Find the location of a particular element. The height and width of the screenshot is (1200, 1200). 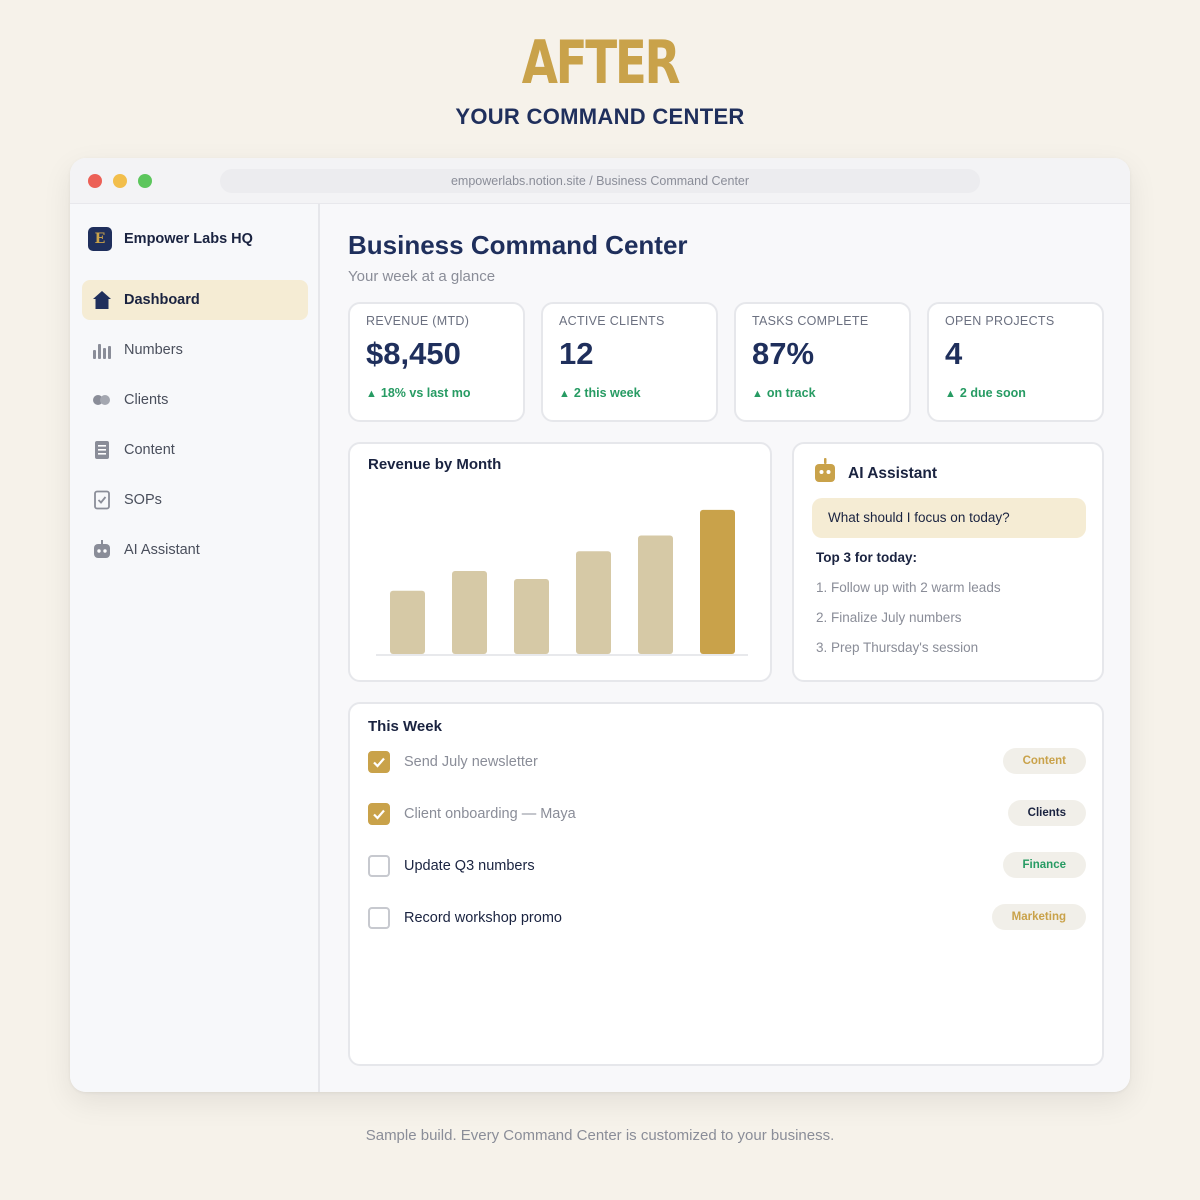

kpi-card-projects: OPEN PROJECTS 4 ▲ 2 due soon is located at coordinates (1015, 362).